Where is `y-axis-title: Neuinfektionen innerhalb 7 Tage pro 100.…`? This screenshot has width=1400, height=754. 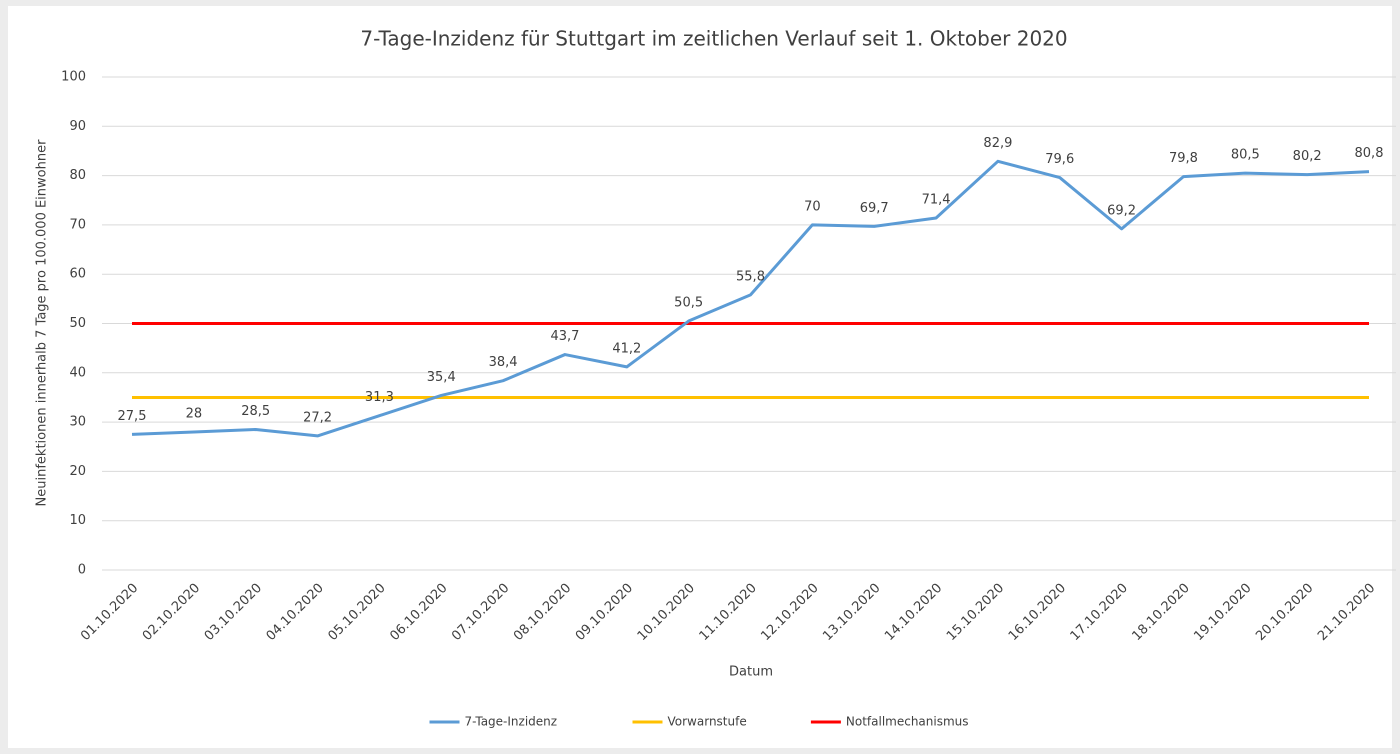
y-axis-title: Neuinfektionen innerhalb 7 Tage pro 100.… is located at coordinates (42, 323).